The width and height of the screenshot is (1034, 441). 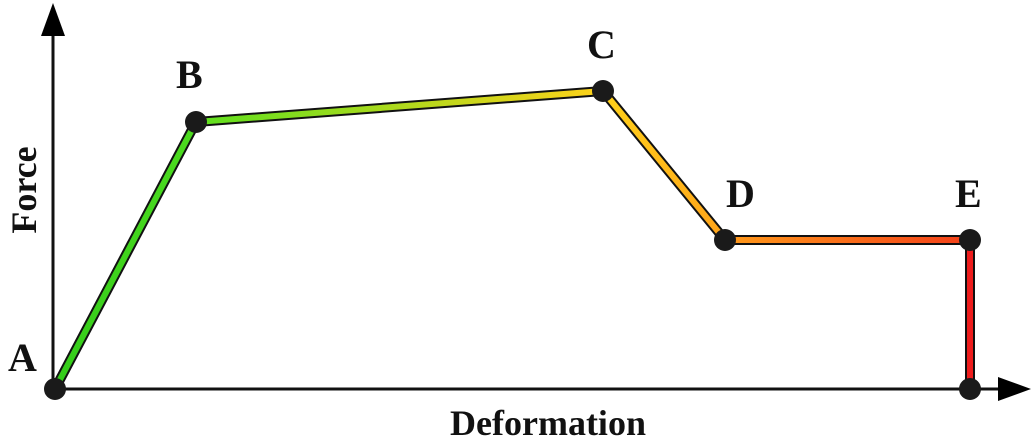 I want to click on label-d: D, so click(x=740, y=193).